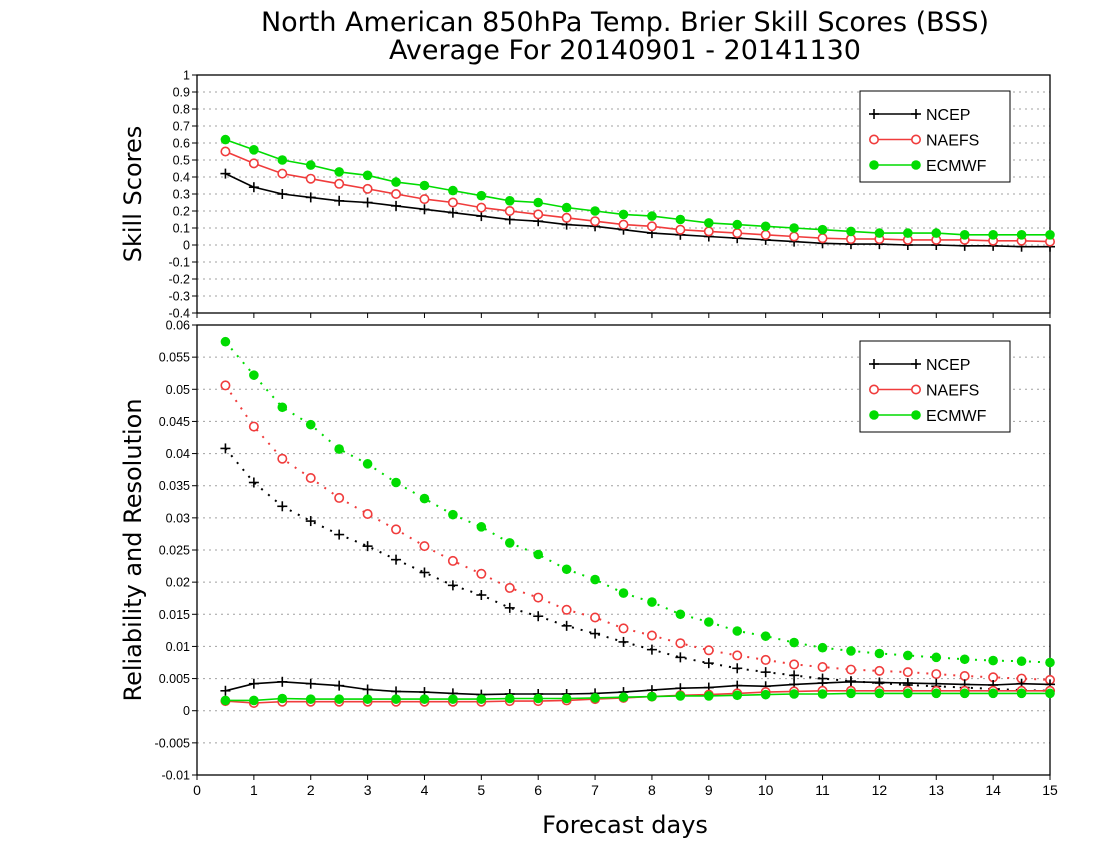 This screenshot has width=1100, height=850. I want to click on xtick-label: 3, so click(368, 790).